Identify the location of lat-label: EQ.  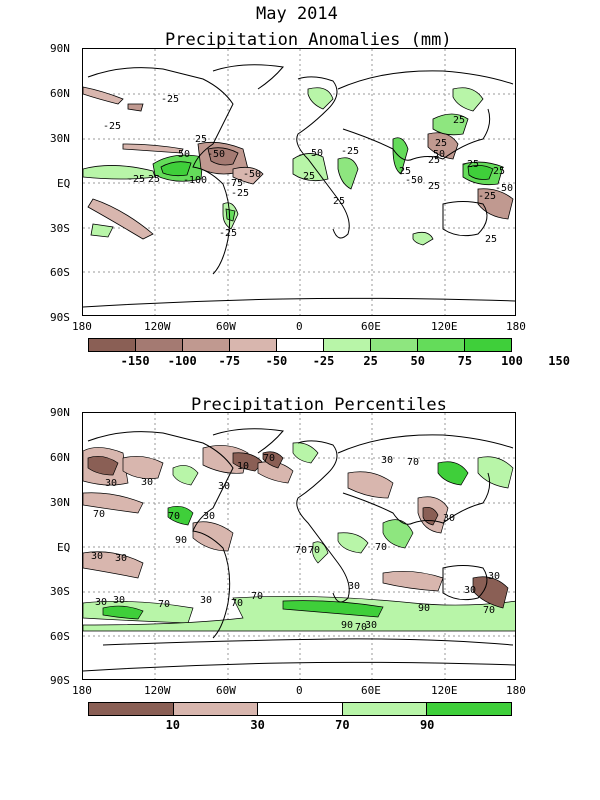
(64, 183).